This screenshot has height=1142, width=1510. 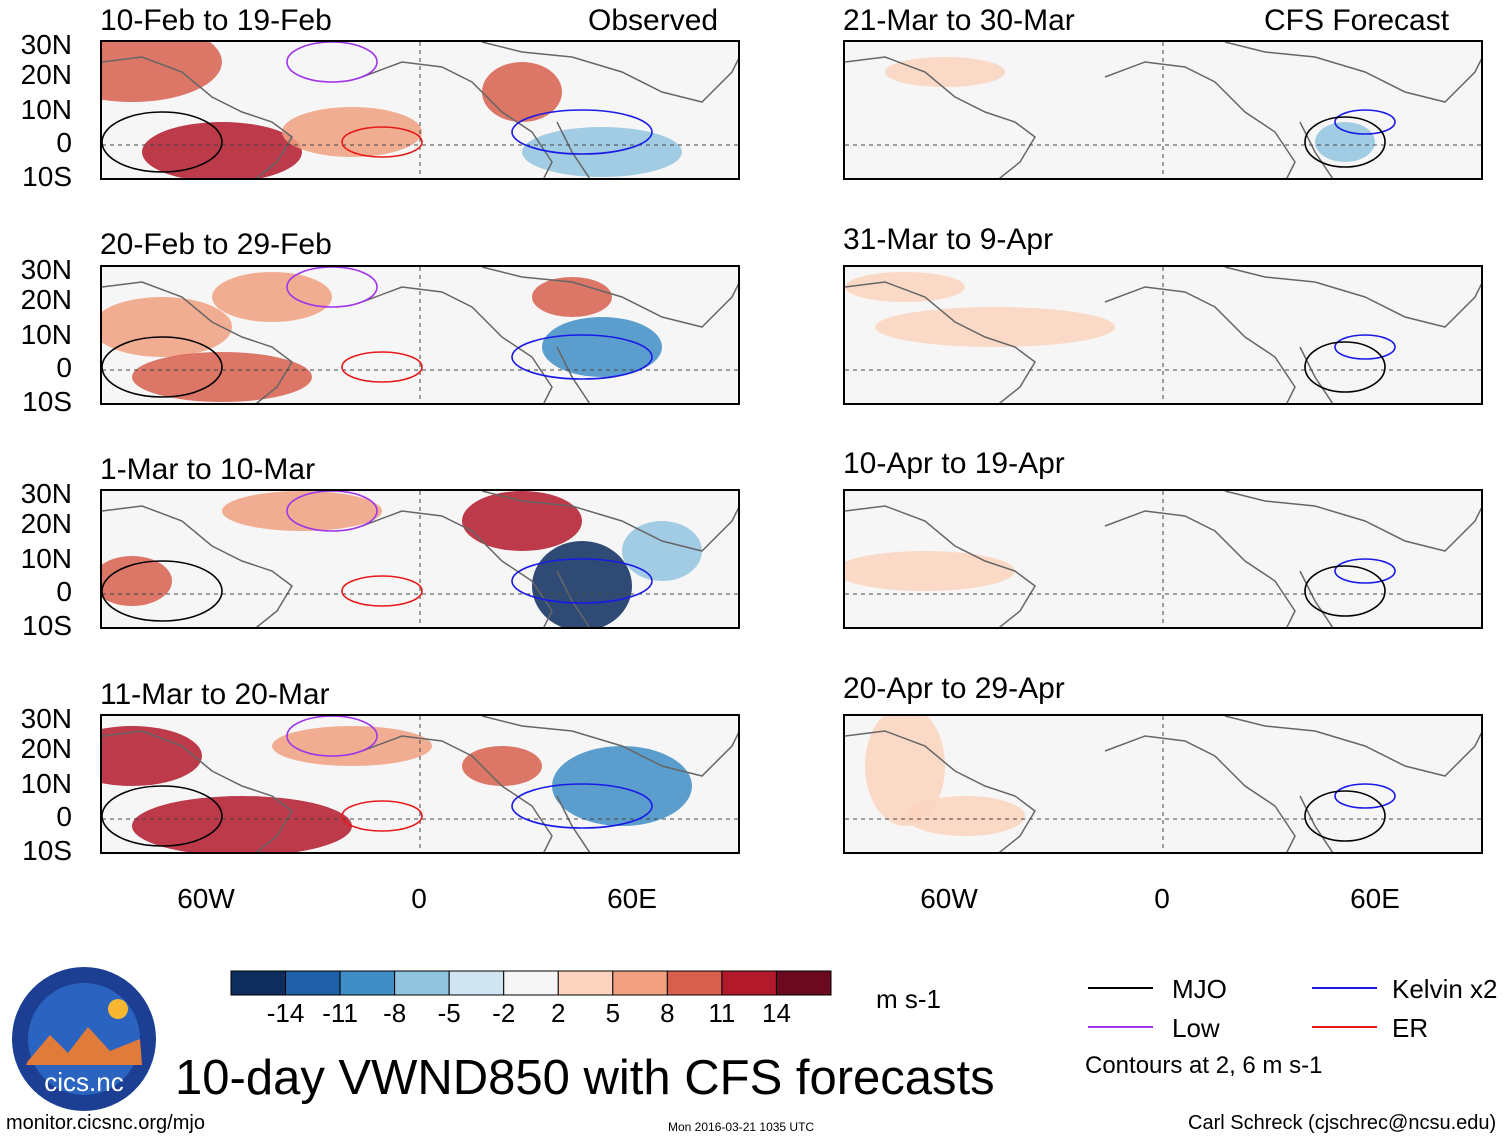 What do you see at coordinates (954, 463) in the screenshot?
I see `panel-title: 10-Apr to 19-Apr` at bounding box center [954, 463].